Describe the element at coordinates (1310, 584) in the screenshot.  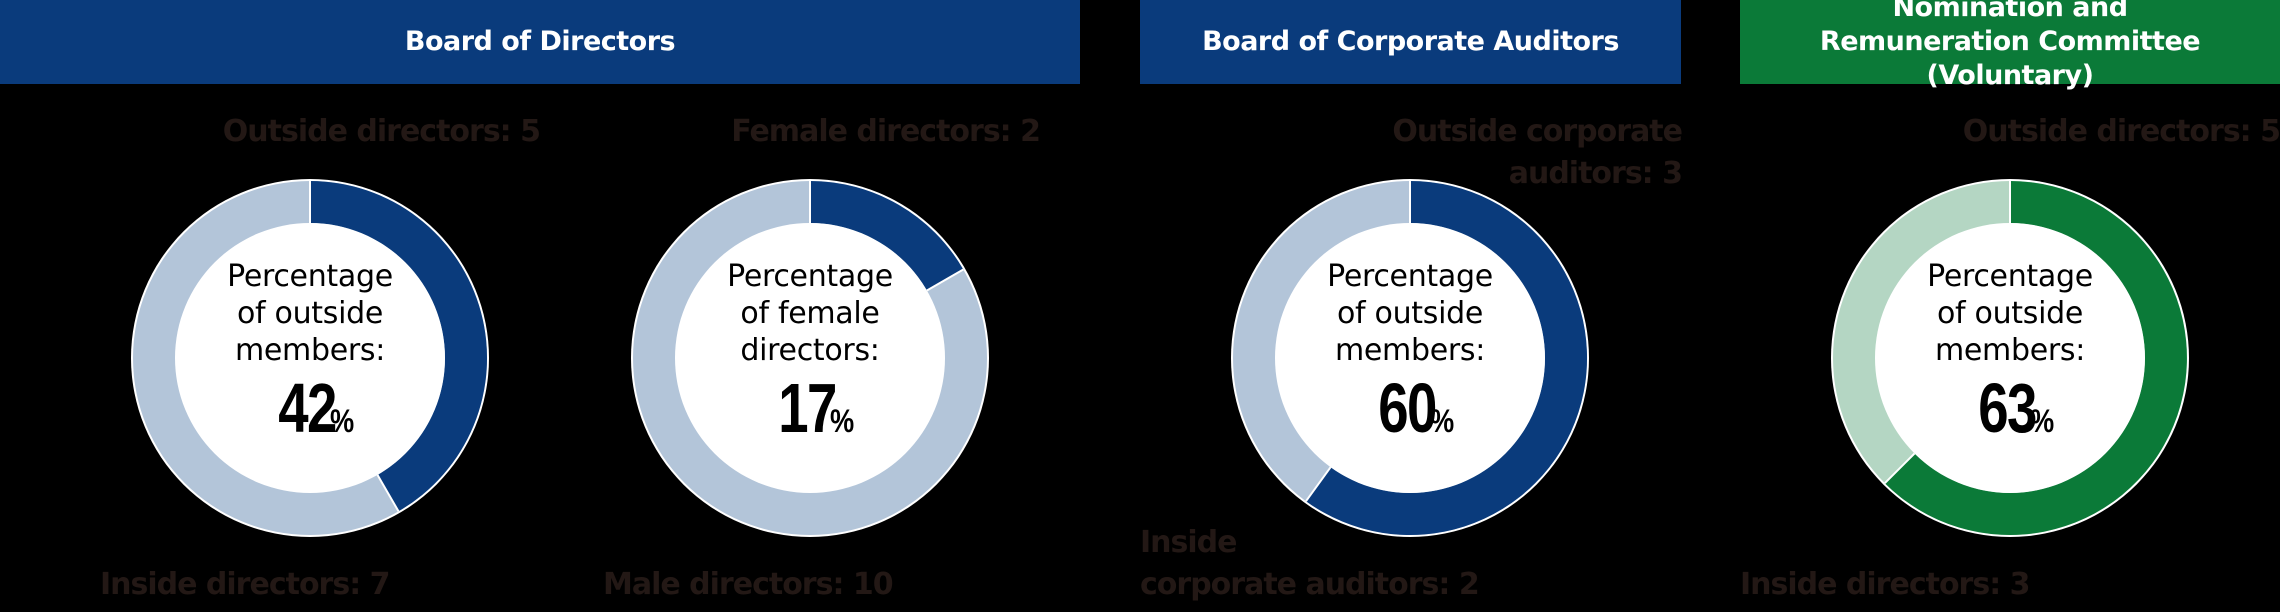
I see `label-line: corporate auditors: 2` at that location.